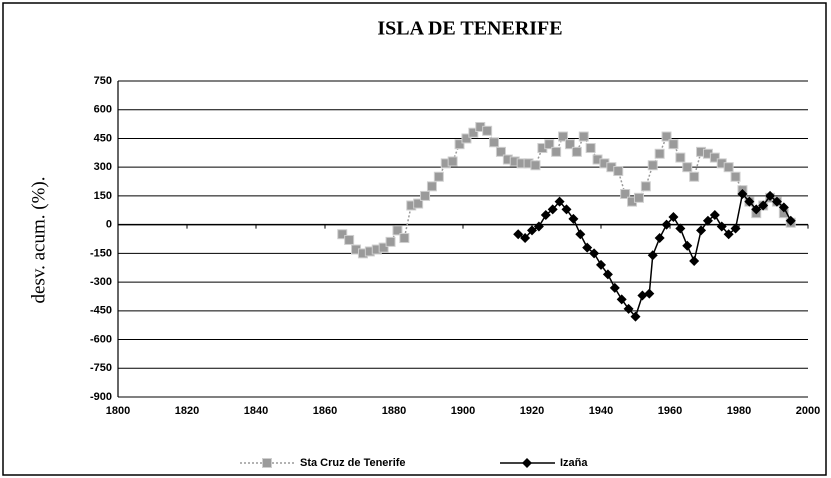 The image size is (831, 478). What do you see at coordinates (103, 81) in the screenshot?
I see `y-tick-label: 750` at bounding box center [103, 81].